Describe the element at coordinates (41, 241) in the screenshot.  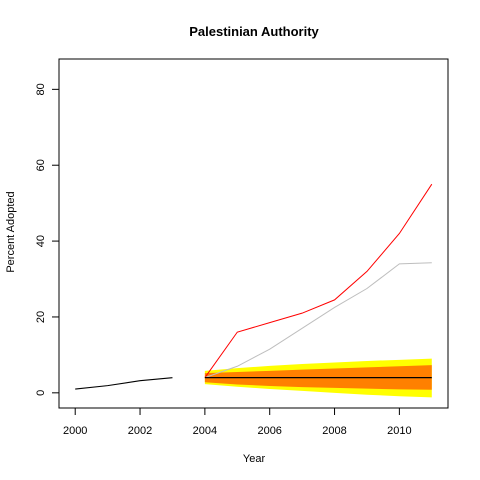
I see `y-tick-label: 40` at that location.